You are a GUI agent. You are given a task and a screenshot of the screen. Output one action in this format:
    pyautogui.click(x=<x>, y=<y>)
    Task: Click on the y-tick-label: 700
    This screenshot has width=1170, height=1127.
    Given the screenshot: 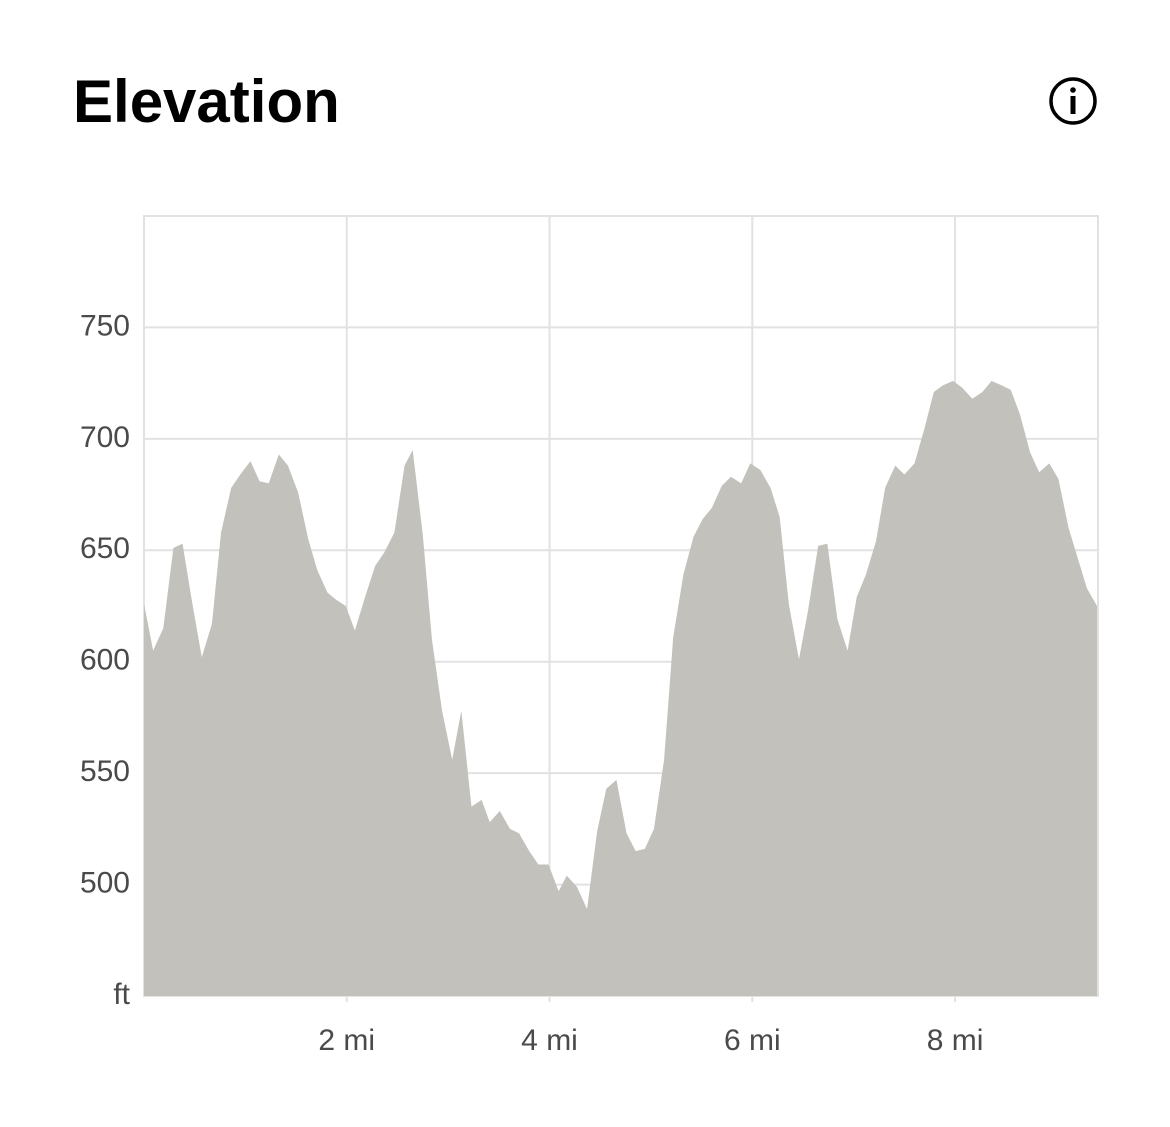 What is the action you would take?
    pyautogui.click(x=105, y=437)
    